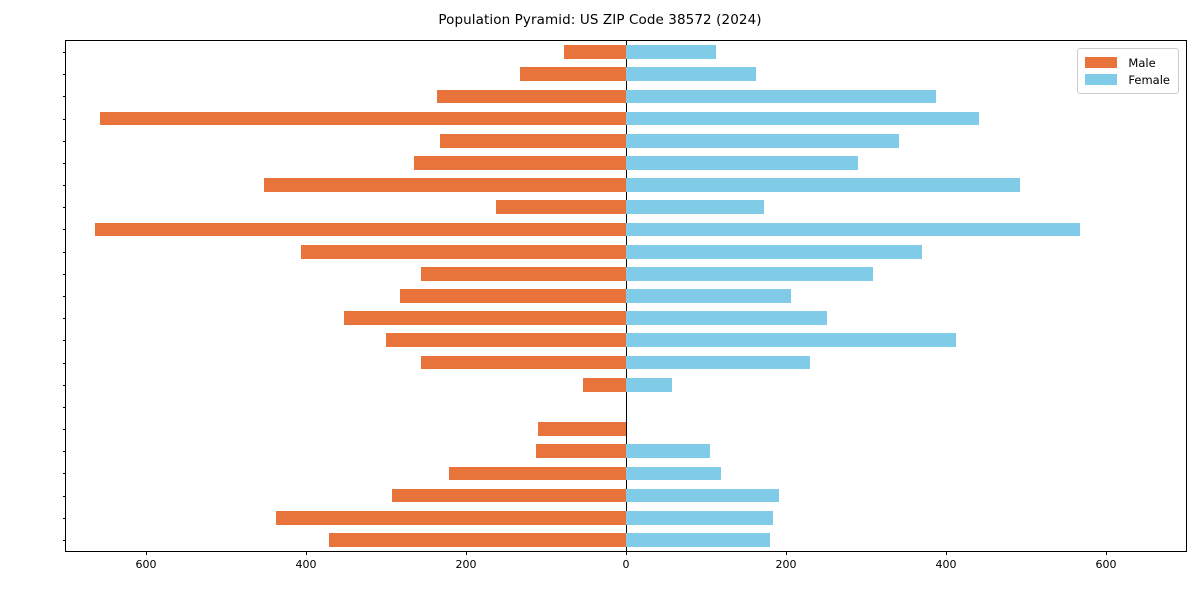  I want to click on legend-label: Male, so click(1142, 62).